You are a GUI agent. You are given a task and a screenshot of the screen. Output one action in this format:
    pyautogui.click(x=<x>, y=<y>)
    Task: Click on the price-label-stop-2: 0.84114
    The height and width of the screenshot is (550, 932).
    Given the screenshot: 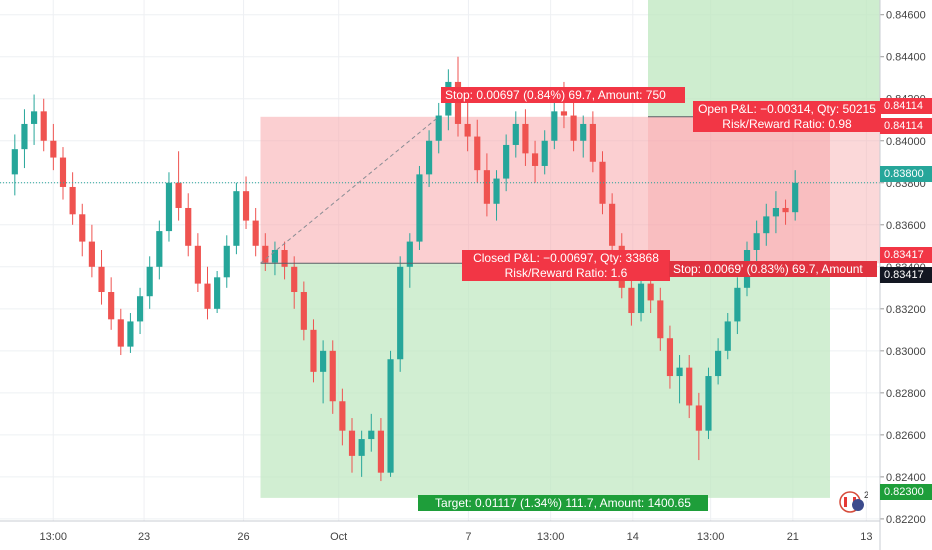 What is the action you would take?
    pyautogui.click(x=906, y=126)
    